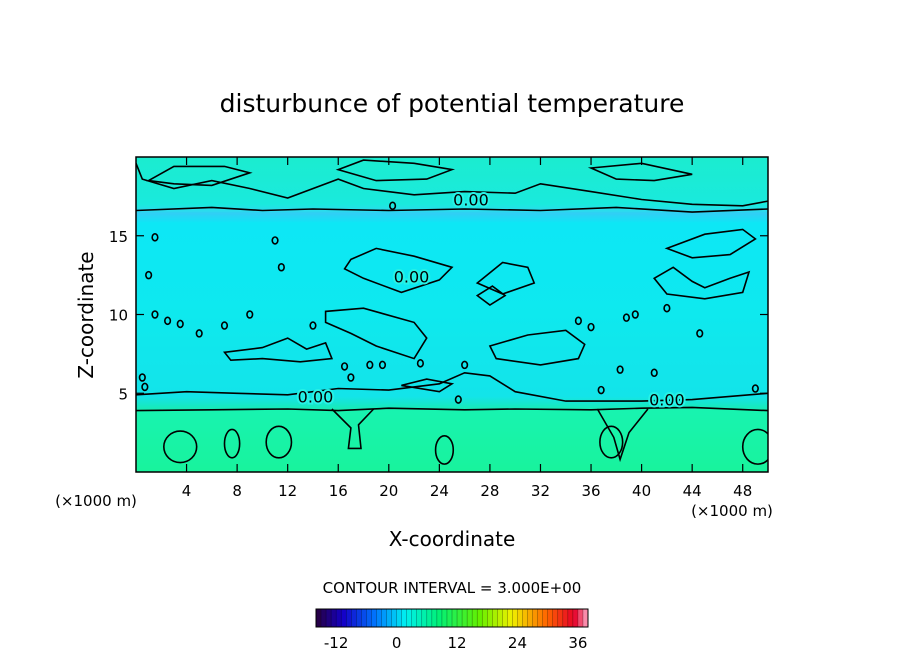 The width and height of the screenshot is (904, 654). What do you see at coordinates (590, 491) in the screenshot?
I see `x-tick-label: 36` at bounding box center [590, 491].